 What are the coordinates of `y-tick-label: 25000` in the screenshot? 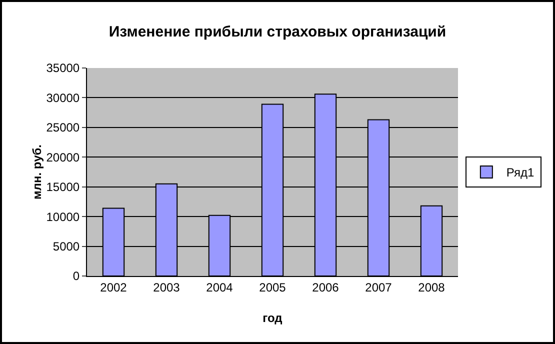 It's located at (63, 127).